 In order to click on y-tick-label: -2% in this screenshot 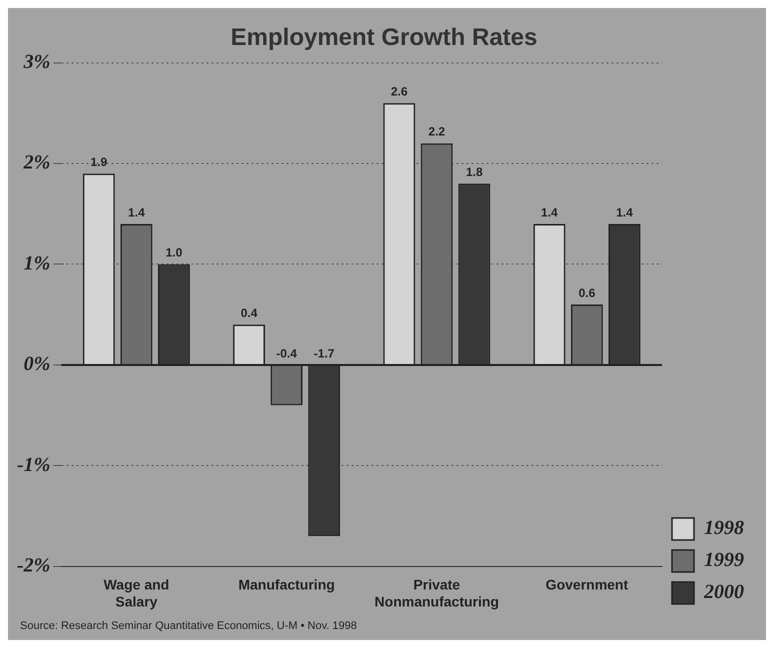, I will do `click(33, 565)`.